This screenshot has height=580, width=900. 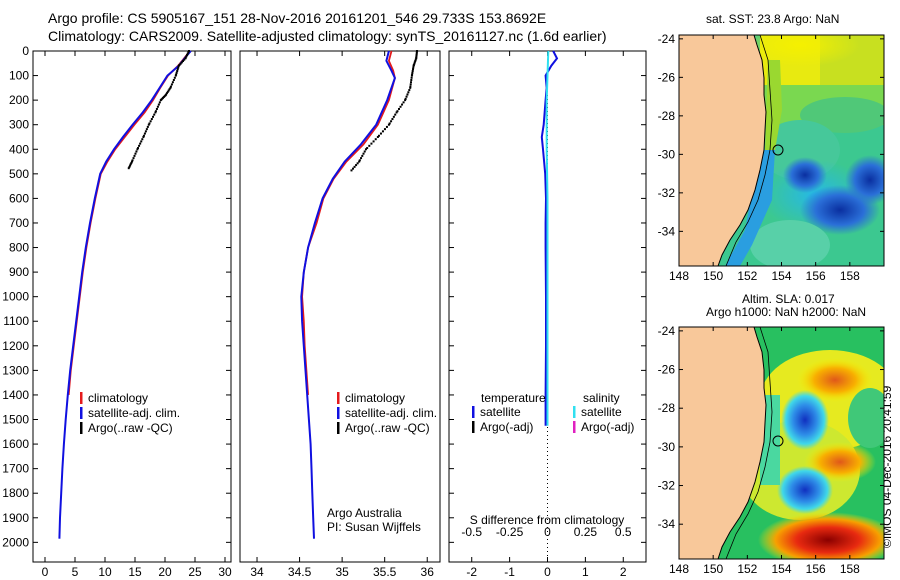 I want to click on legend-label: climatology, so click(x=118, y=398).